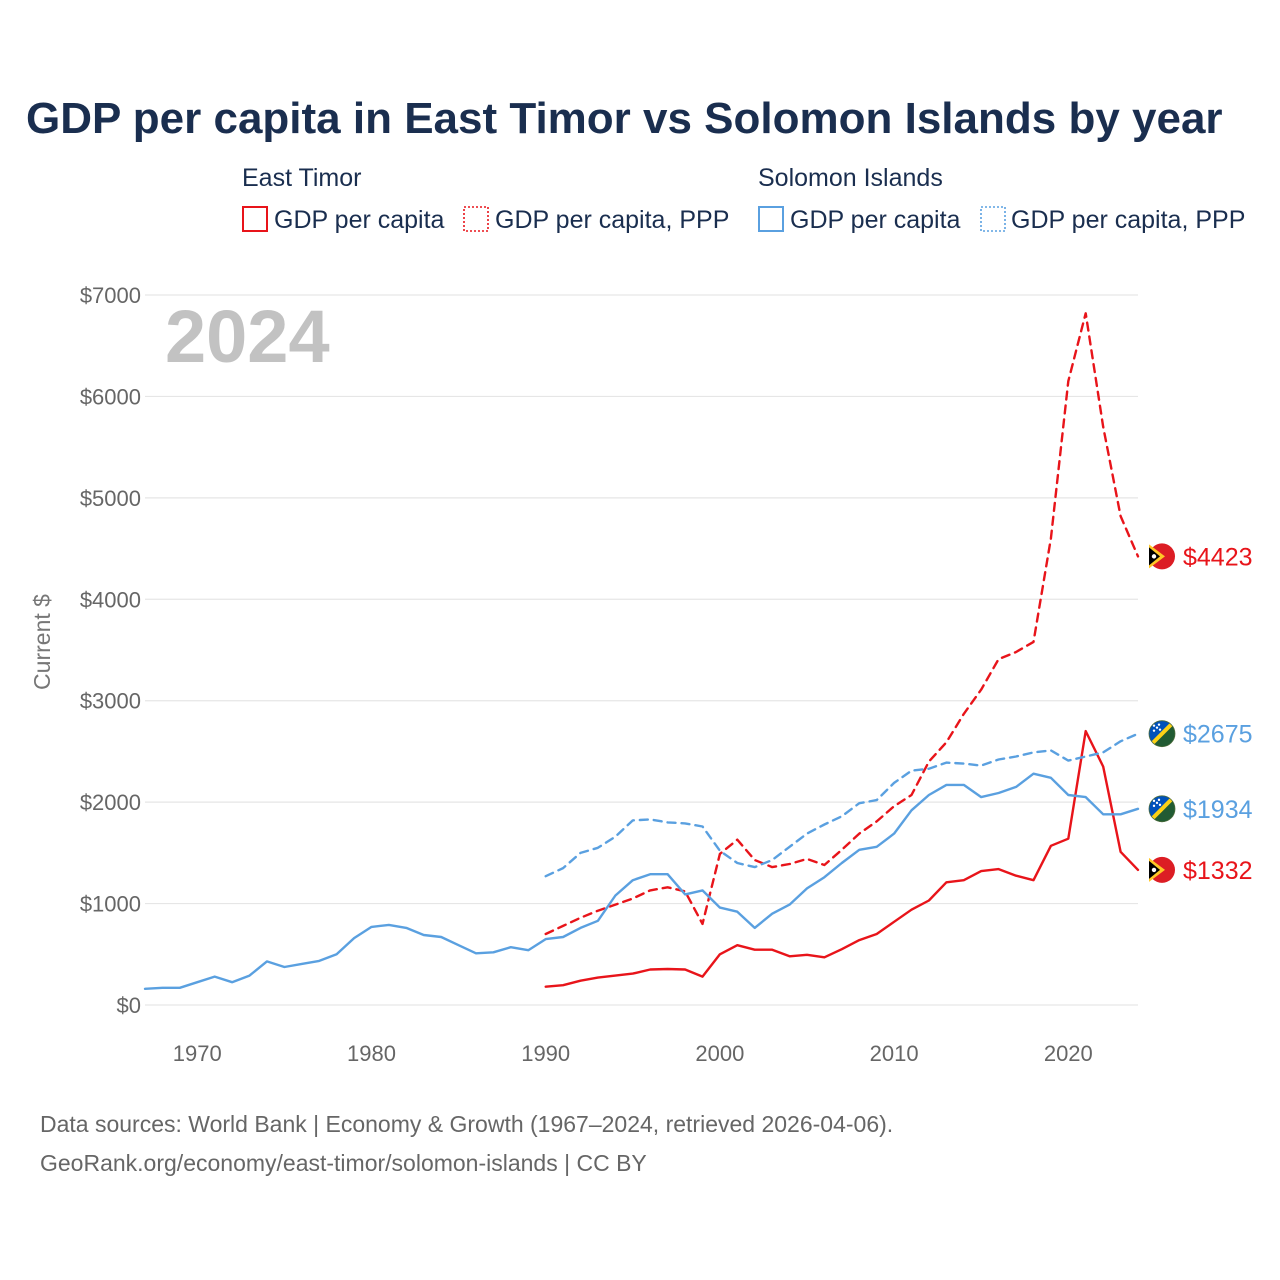 The width and height of the screenshot is (1280, 1280). What do you see at coordinates (255, 219) in the screenshot?
I see `legend-swatch-east-timor-gdp` at bounding box center [255, 219].